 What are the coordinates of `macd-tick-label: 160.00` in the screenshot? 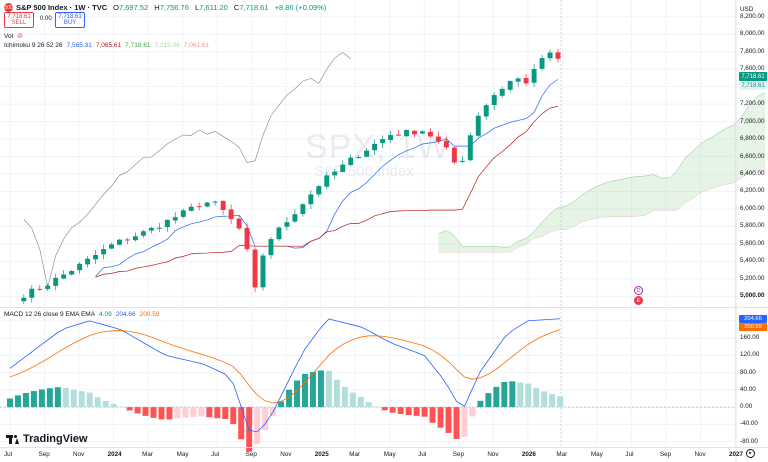 It's located at (750, 338).